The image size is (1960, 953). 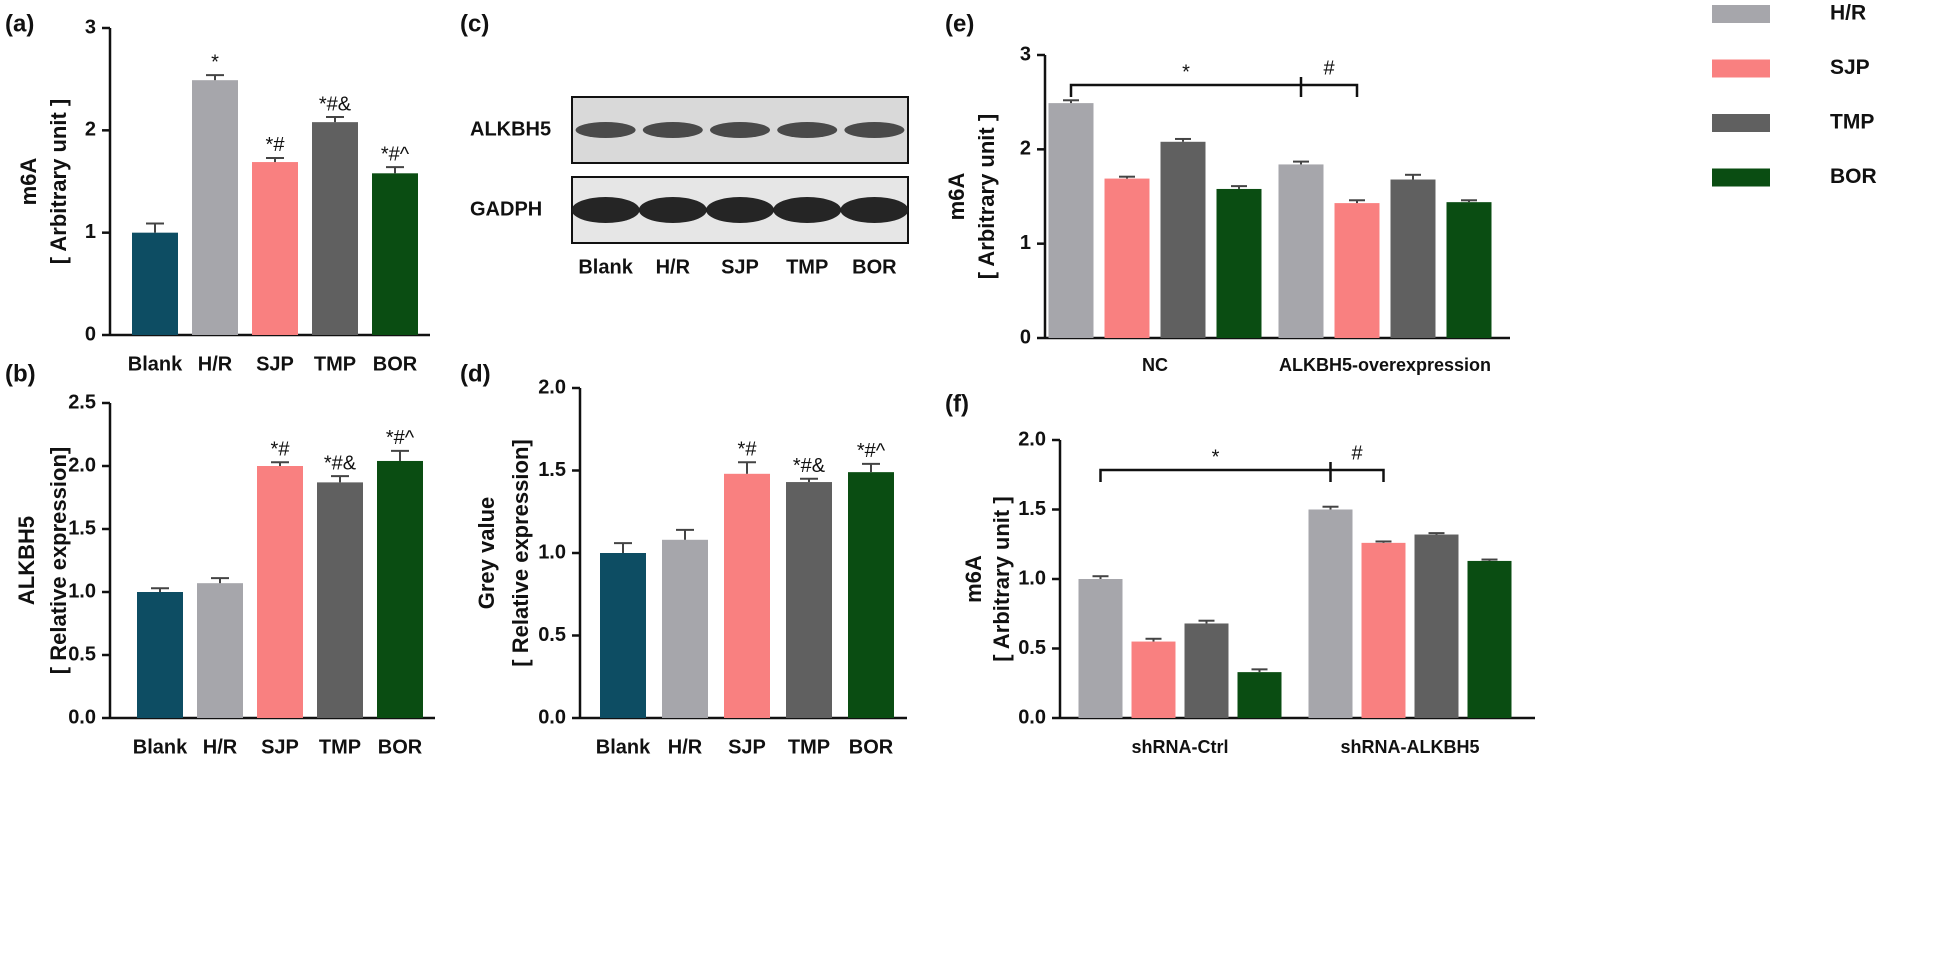 What do you see at coordinates (475, 373) in the screenshot?
I see `panel-label: (d)` at bounding box center [475, 373].